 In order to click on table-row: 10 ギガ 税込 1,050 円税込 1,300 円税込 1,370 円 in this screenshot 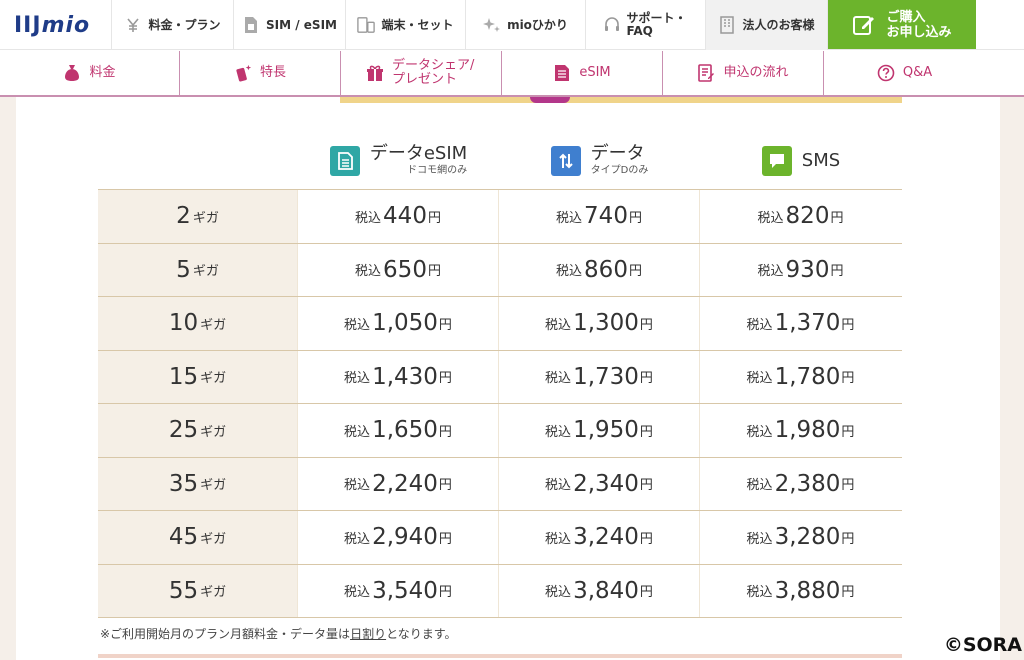, I will do `click(500, 324)`.